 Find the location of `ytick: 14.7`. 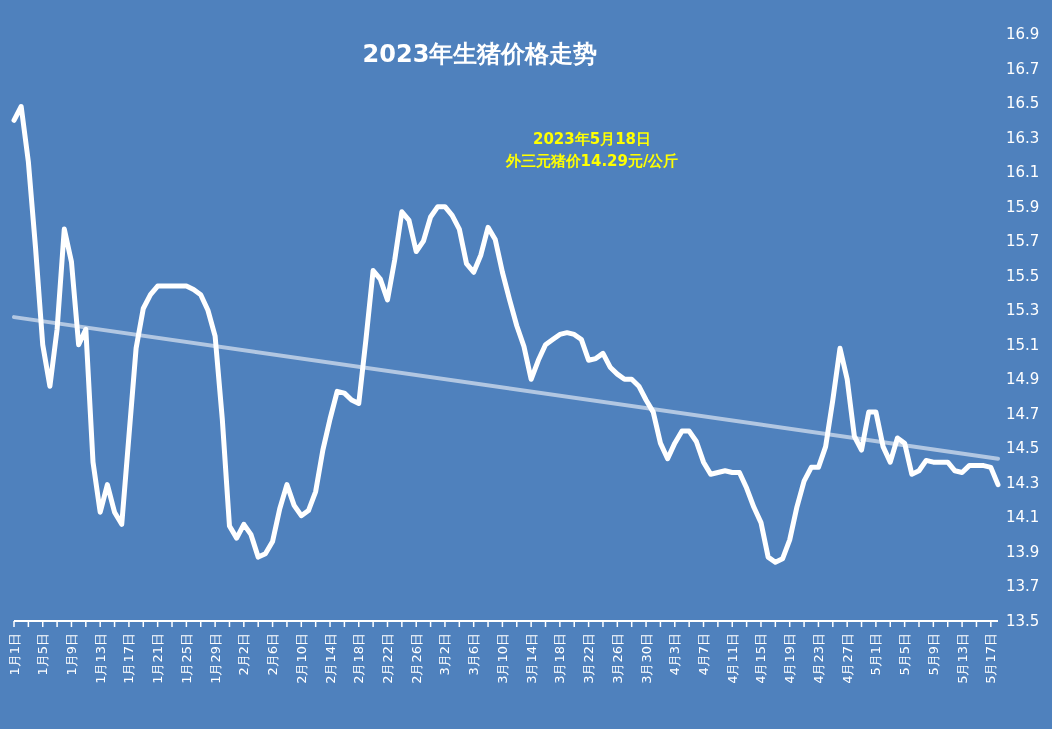

ytick: 14.7 is located at coordinates (1023, 413).